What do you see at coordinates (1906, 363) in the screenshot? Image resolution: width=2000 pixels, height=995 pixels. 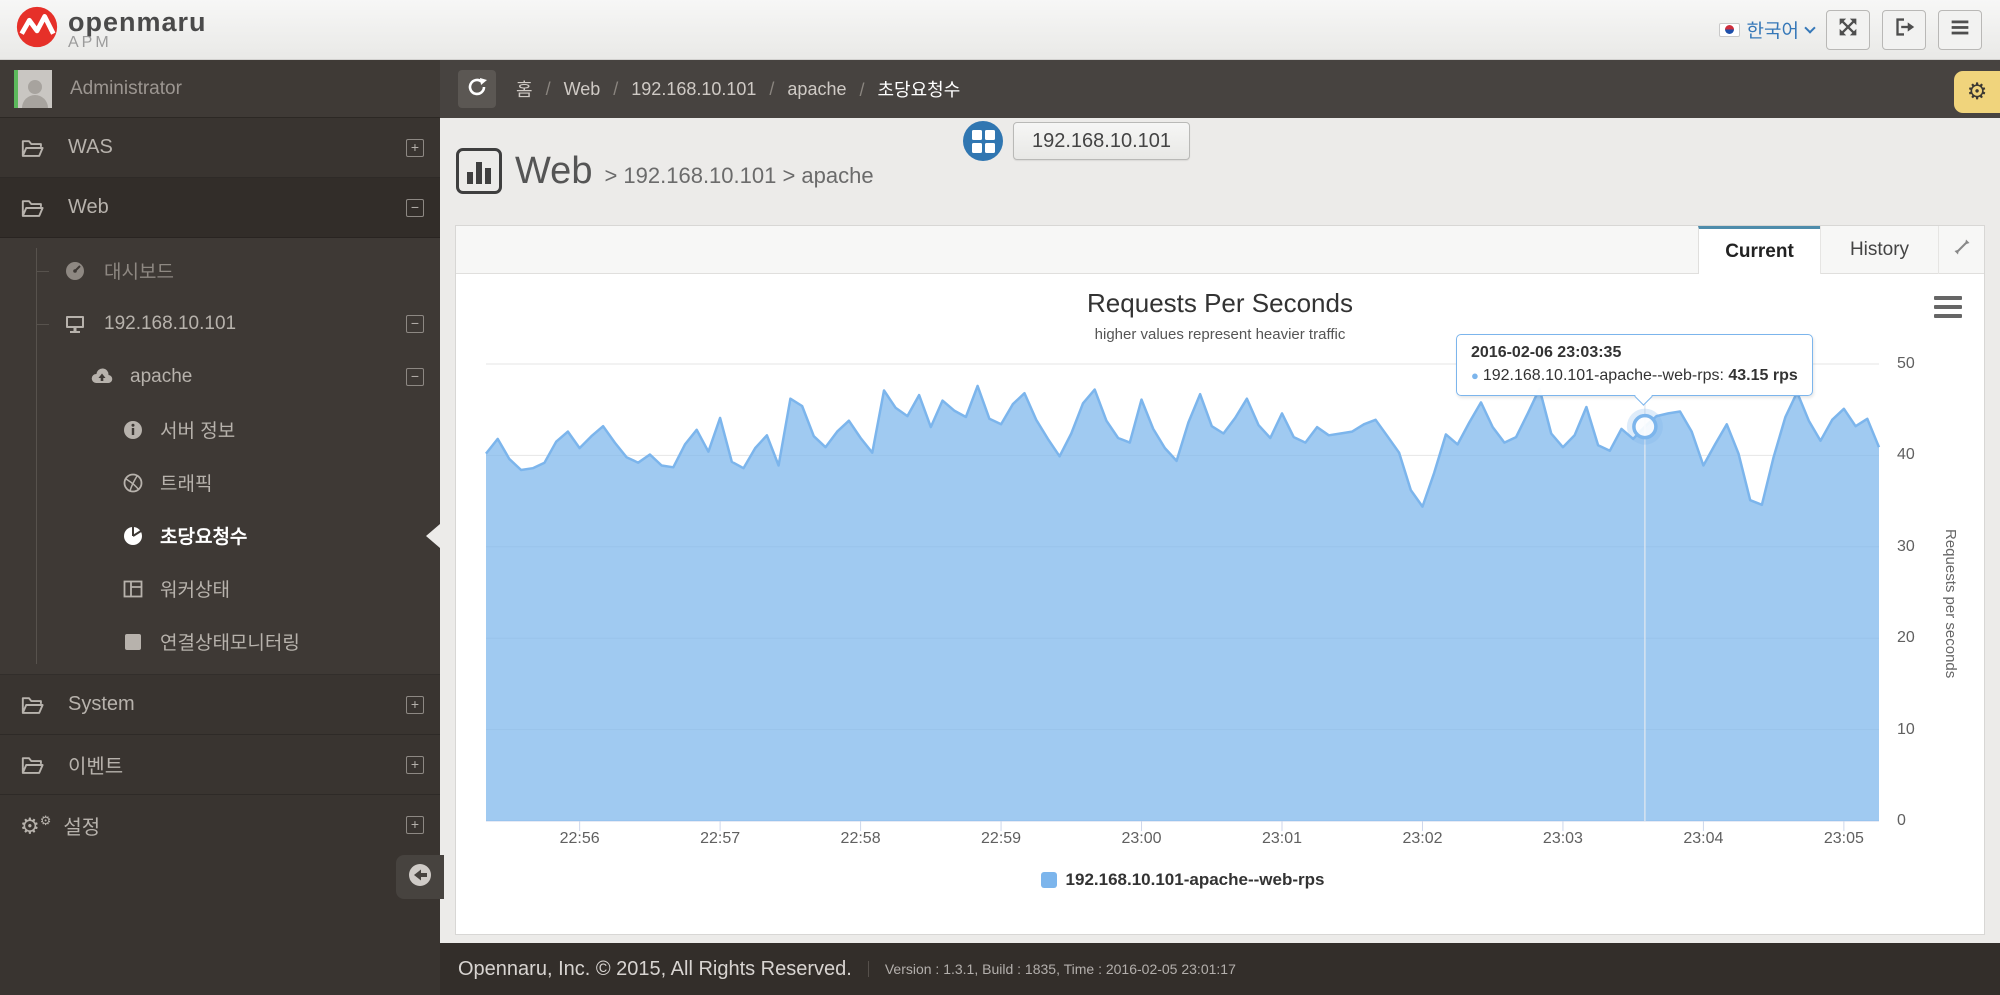 I see `y-axis-label: 50` at bounding box center [1906, 363].